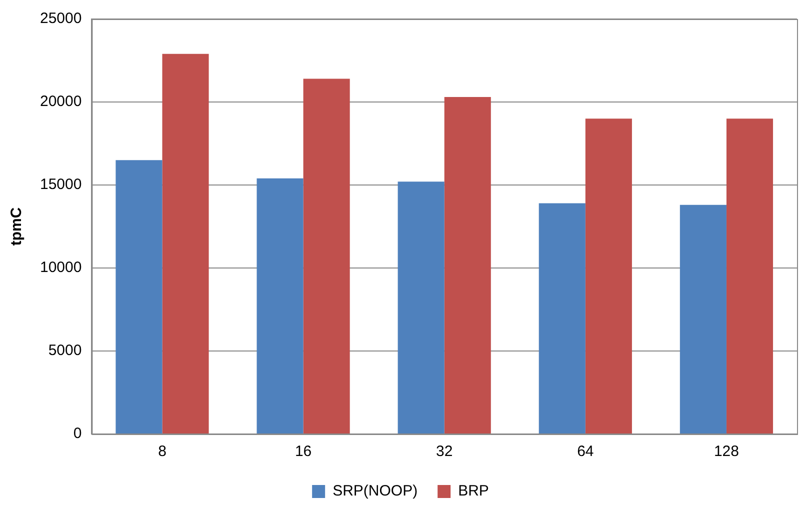  Describe the element at coordinates (303, 451) in the screenshot. I see `x-tick-label: 16` at that location.